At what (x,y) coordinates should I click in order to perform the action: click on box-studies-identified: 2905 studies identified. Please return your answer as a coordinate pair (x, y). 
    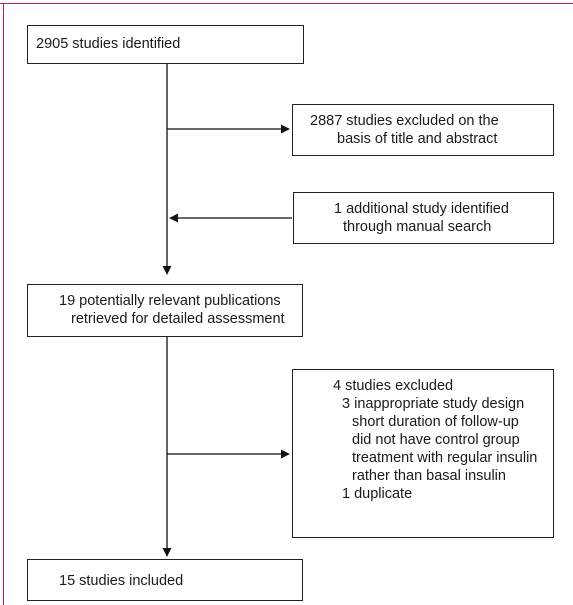
    Looking at the image, I should click on (165, 44).